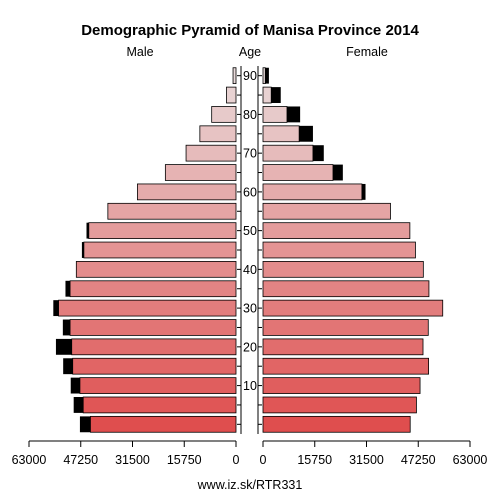 The height and width of the screenshot is (500, 500). I want to click on age-tick-label: 80, so click(250, 115).